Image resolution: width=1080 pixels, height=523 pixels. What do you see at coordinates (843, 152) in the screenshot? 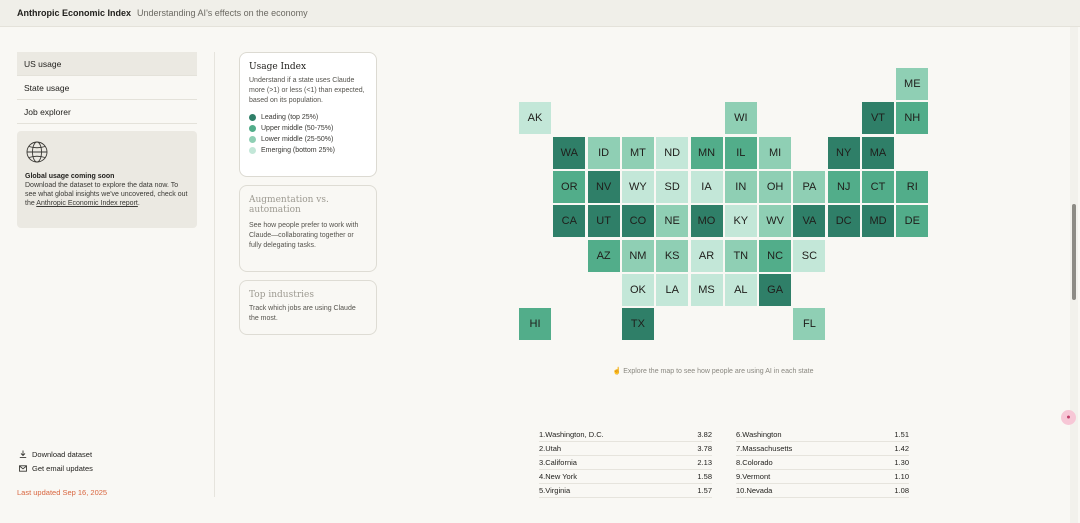
I see `state-tile-ny: NY` at bounding box center [843, 152].